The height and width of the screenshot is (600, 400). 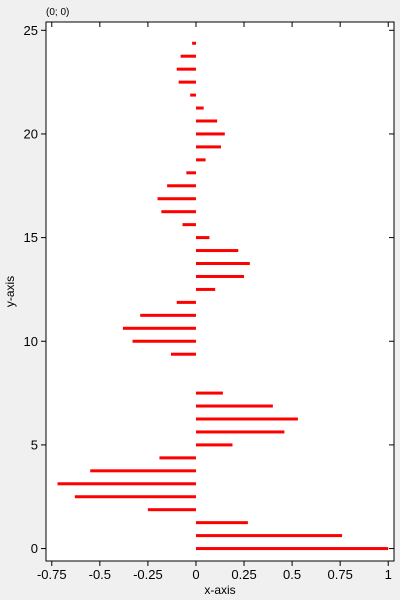 What do you see at coordinates (31, 341) in the screenshot?
I see `y-tick-label: 10` at bounding box center [31, 341].